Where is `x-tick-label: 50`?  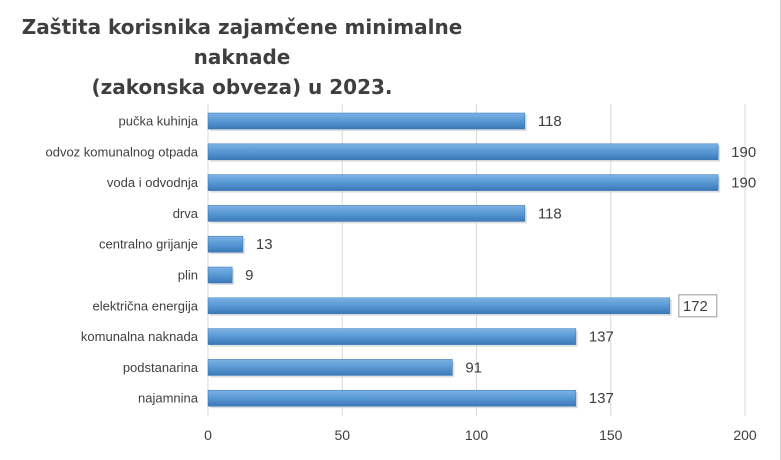
x-tick-label: 50 is located at coordinates (342, 435).